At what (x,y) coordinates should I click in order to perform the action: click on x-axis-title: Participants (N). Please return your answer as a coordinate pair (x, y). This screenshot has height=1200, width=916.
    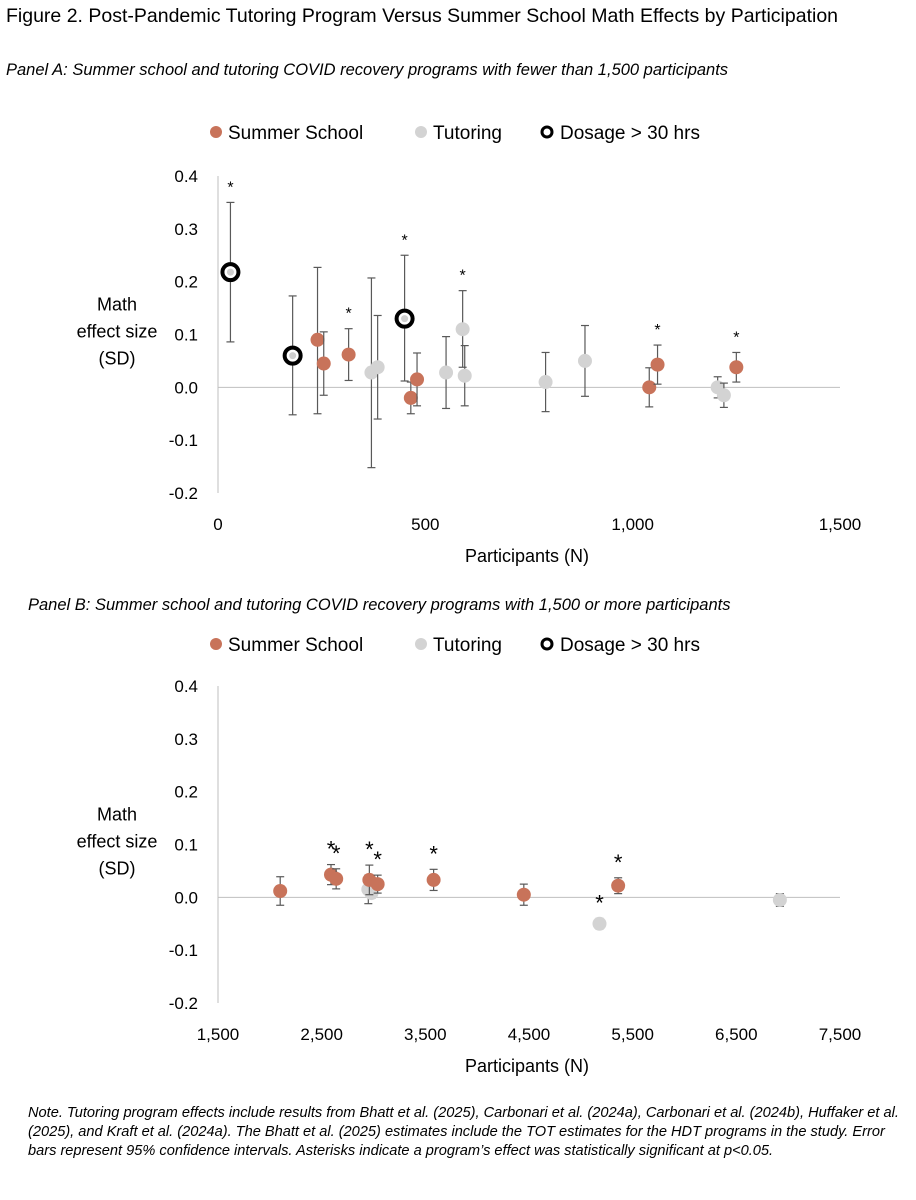
    Looking at the image, I should click on (527, 1066).